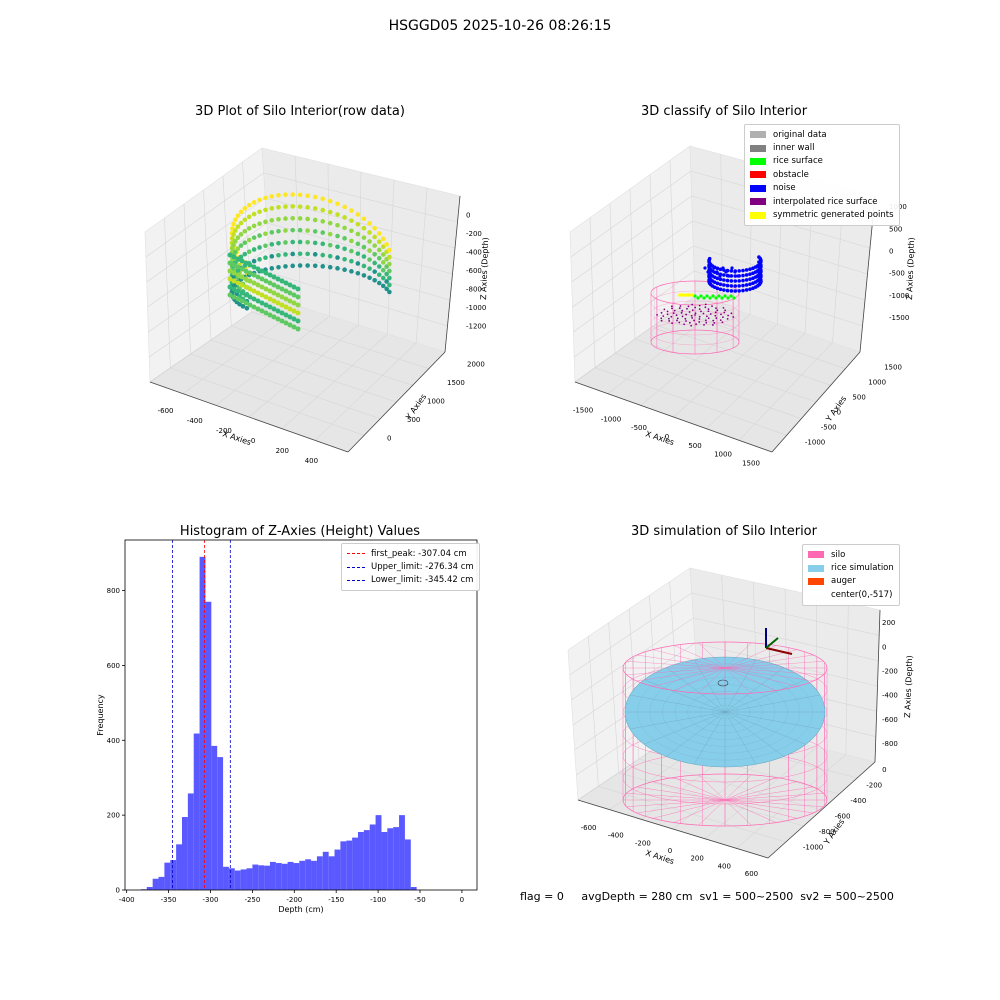 Image resolution: width=1000 pixels, height=1000 pixels. What do you see at coordinates (474, 252) in the screenshot?
I see `z-tick-label: -400` at bounding box center [474, 252].